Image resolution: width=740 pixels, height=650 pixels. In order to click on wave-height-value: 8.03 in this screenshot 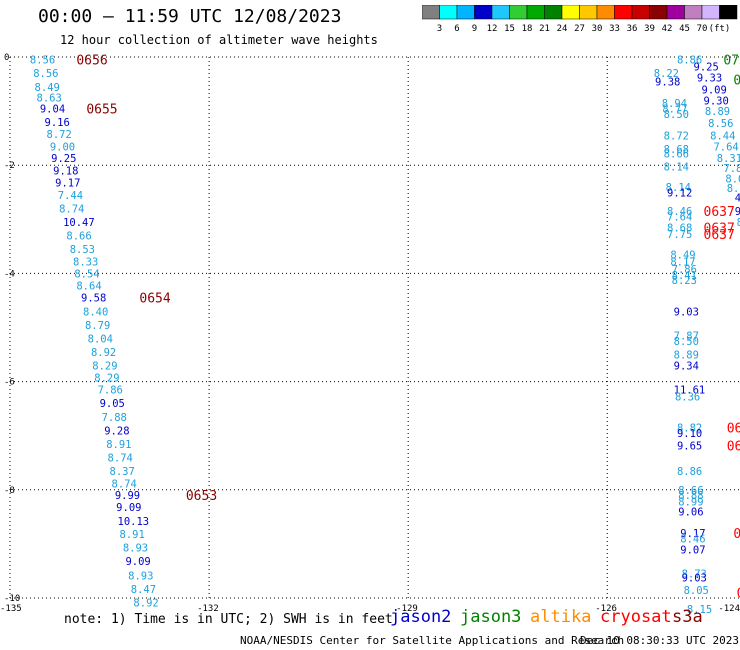, I will do `click(732, 180)`.